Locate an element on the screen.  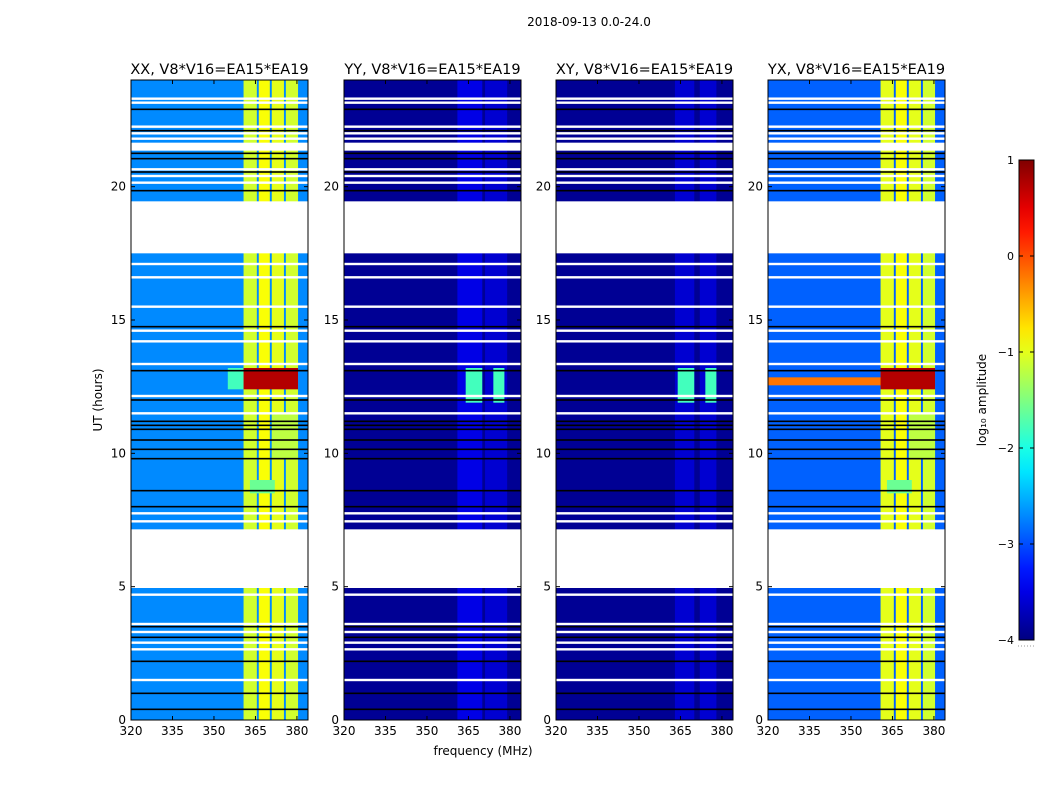
x-tick-label: 320 is located at coordinates (556, 731).